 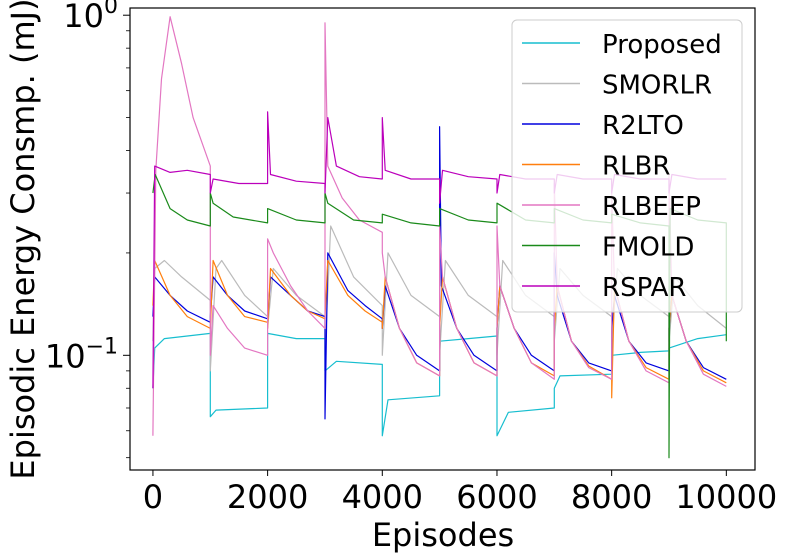 I want to click on y-axis-label: Episodic Energy Consmp. (mJ), so click(x=23, y=240).